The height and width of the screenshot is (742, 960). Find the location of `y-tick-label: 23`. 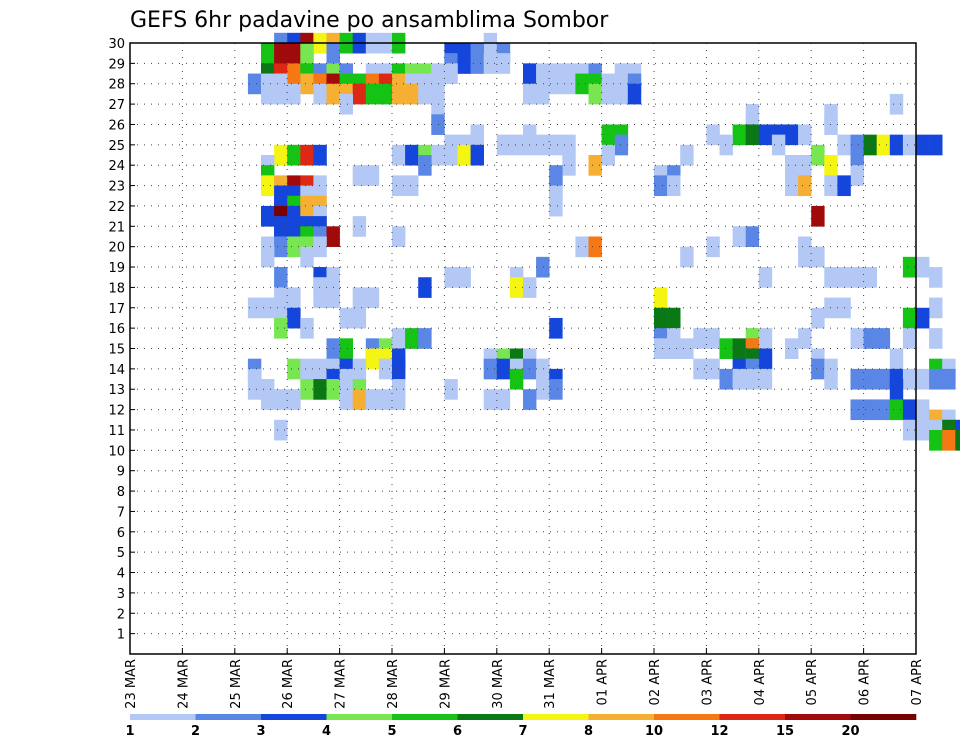

y-tick-label: 23 is located at coordinates (116, 187).